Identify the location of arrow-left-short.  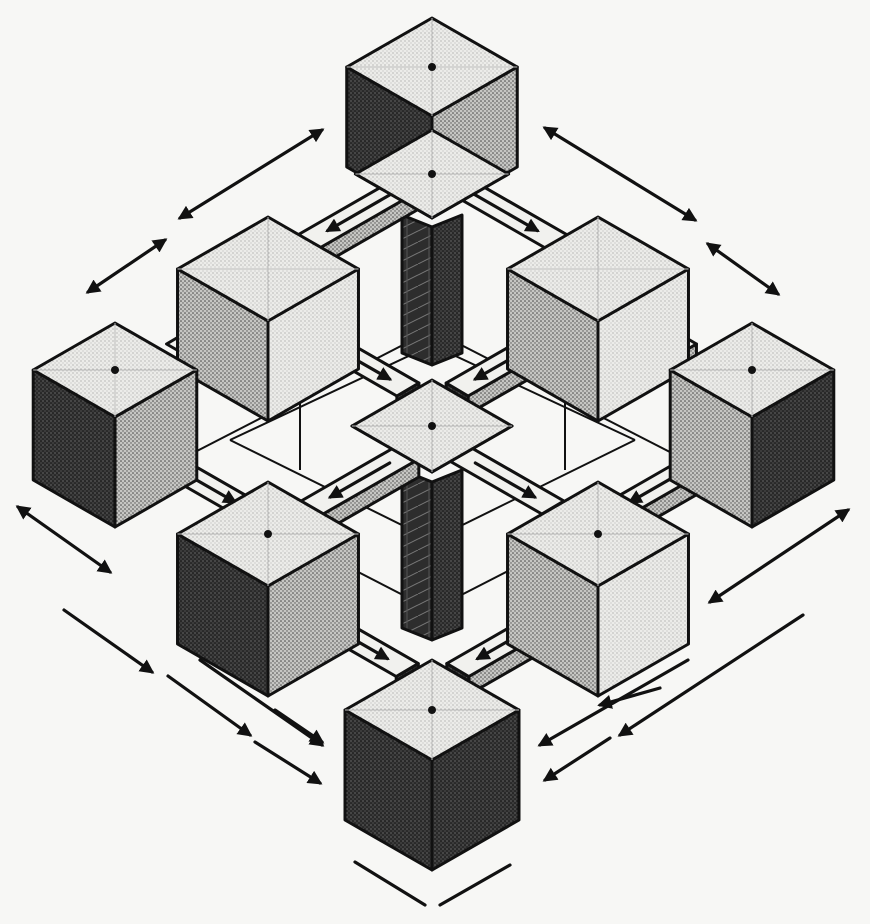
(126, 266).